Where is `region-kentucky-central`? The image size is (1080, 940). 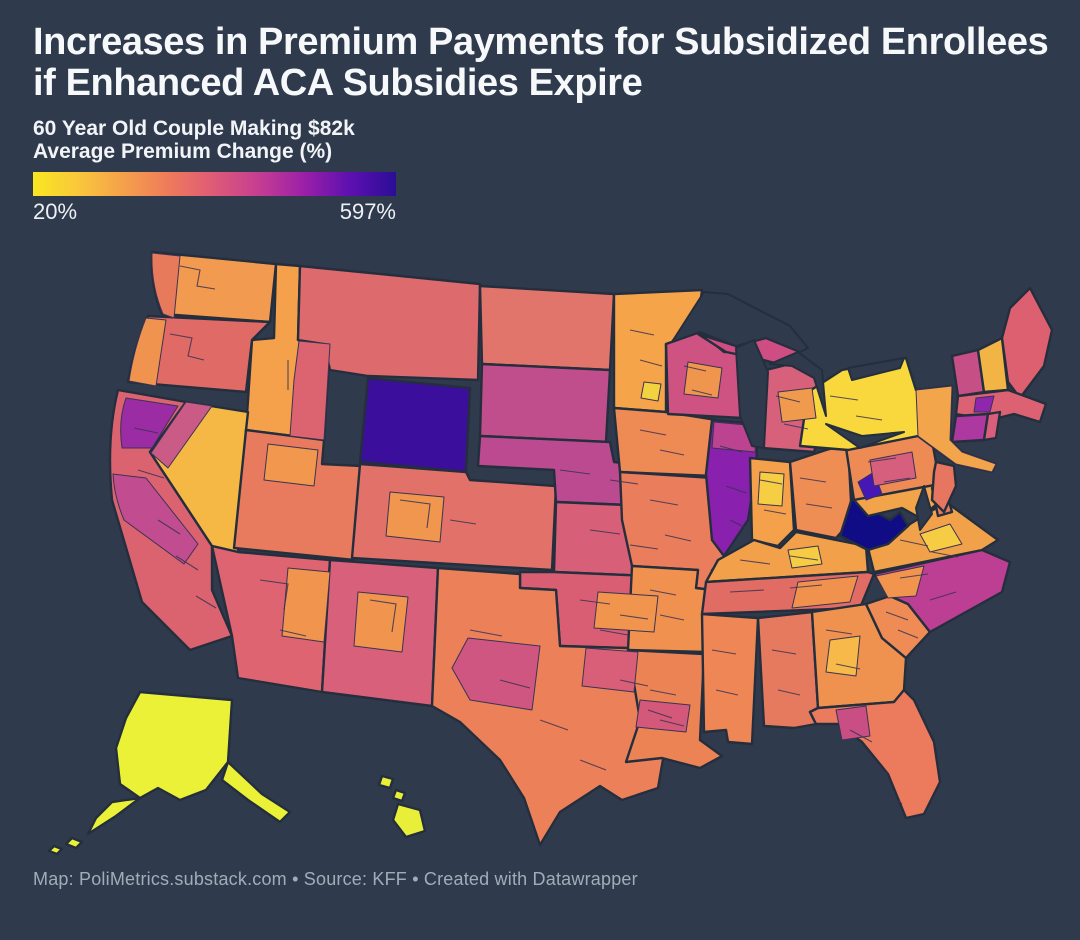
region-kentucky-central is located at coordinates (805, 557).